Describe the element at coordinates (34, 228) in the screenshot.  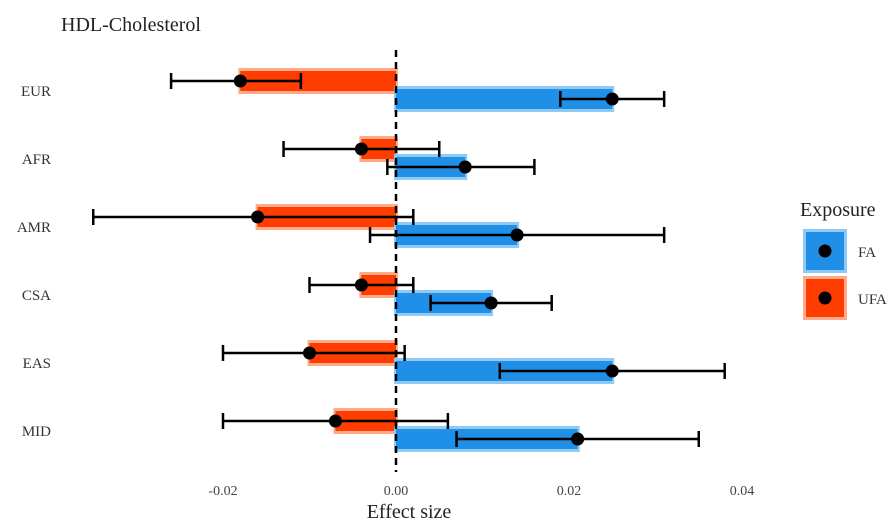
I see `category-label-amr: AMR` at that location.